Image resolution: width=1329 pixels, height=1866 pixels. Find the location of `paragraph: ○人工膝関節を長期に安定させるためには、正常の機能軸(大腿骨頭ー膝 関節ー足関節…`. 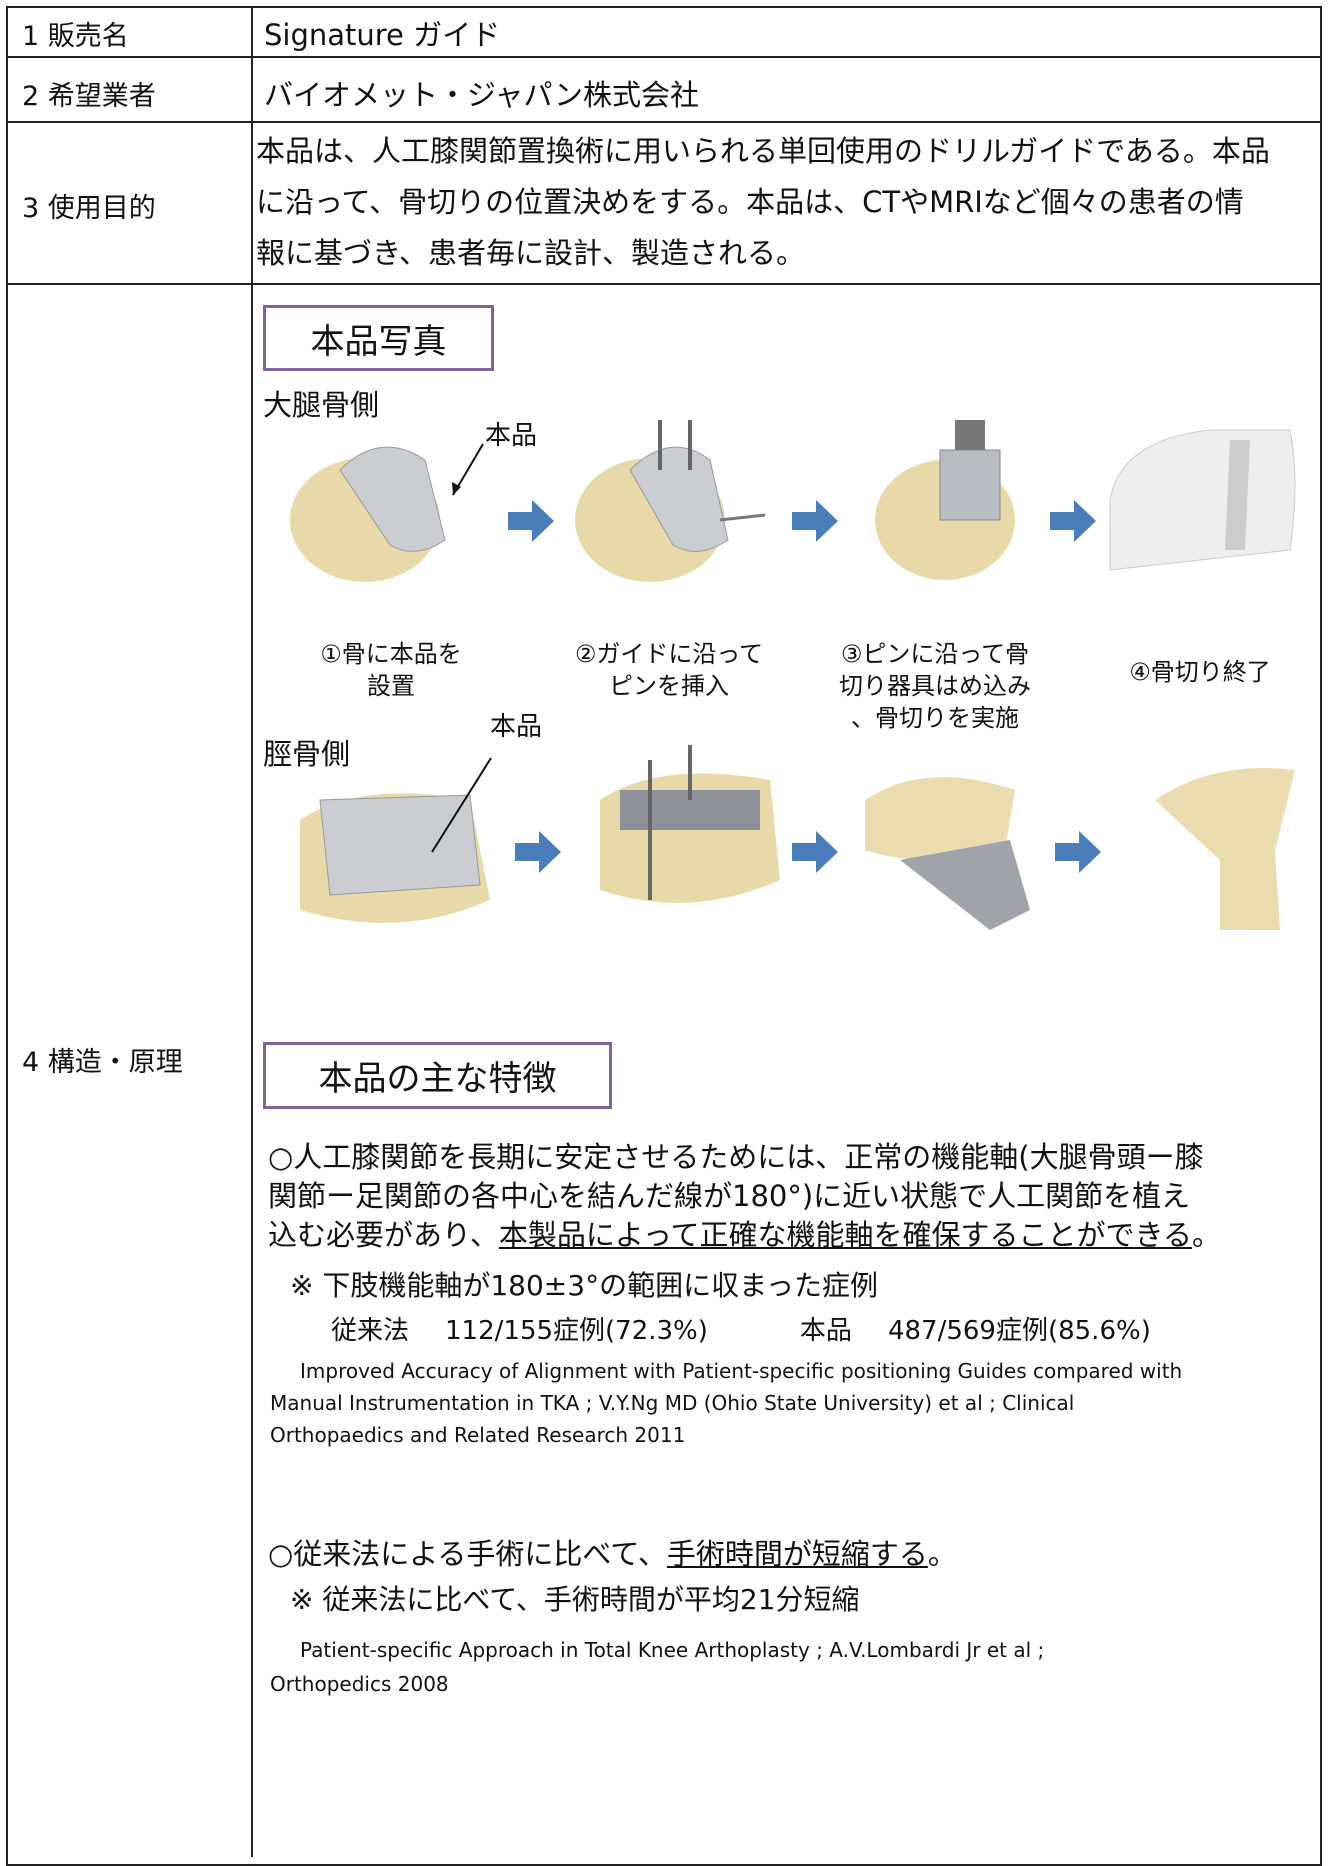

paragraph: ○人工膝関節を長期に安定させるためには、正常の機能軸(大腿骨頭ー膝 関節ー足関節… is located at coordinates (744, 1196).